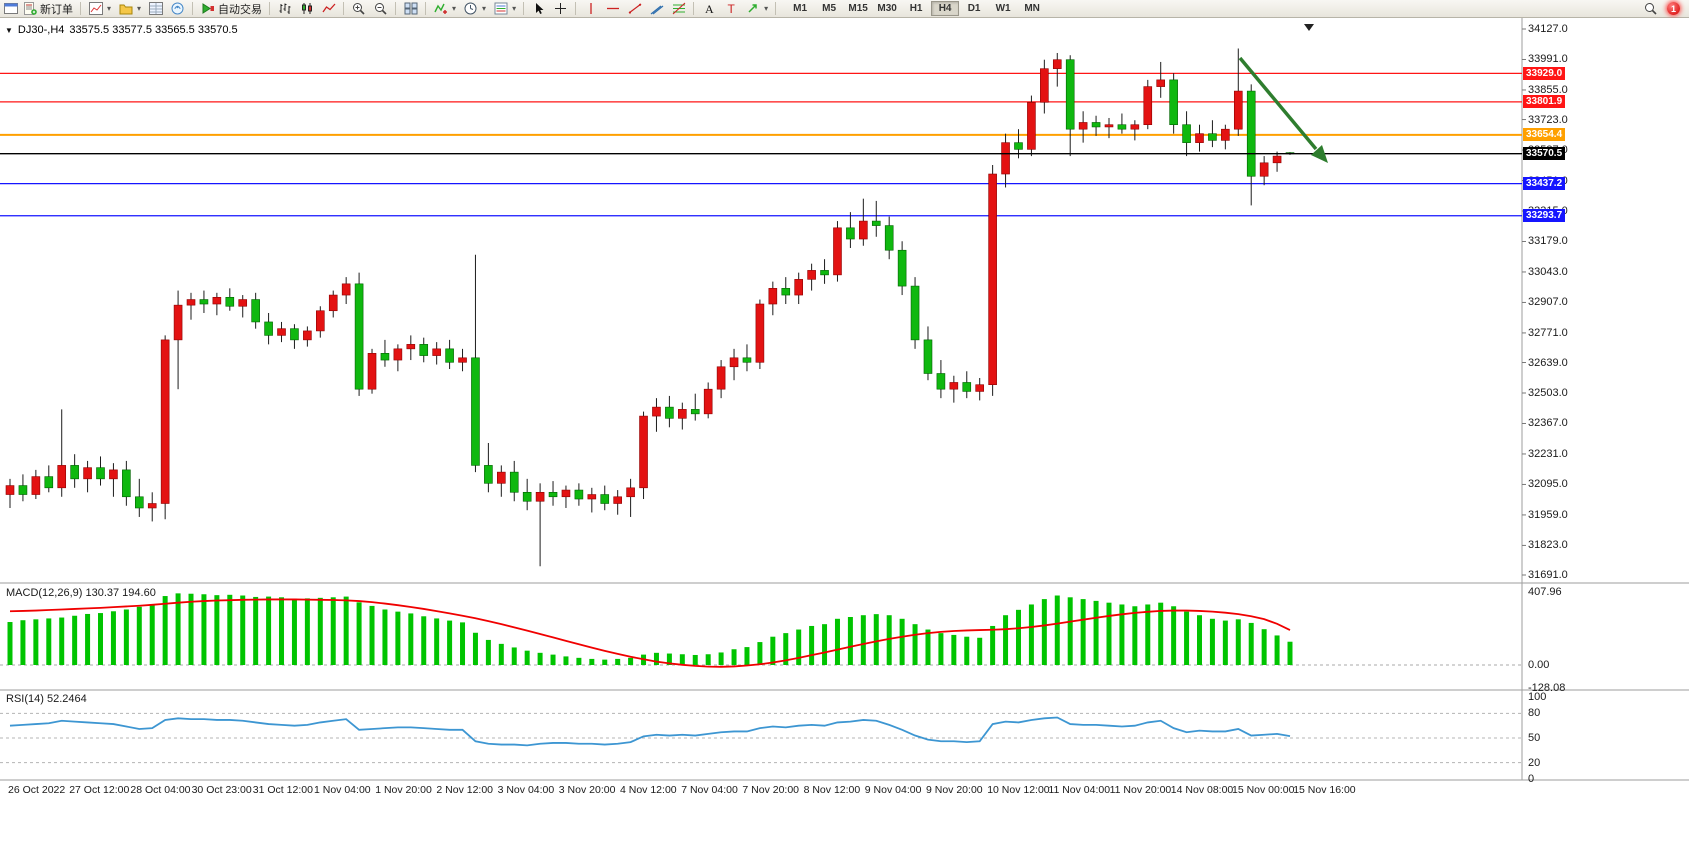 The height and width of the screenshot is (862, 1689). What do you see at coordinates (1079, 790) in the screenshot?
I see `date-tick-label: 11 Nov 04:00` at bounding box center [1079, 790].